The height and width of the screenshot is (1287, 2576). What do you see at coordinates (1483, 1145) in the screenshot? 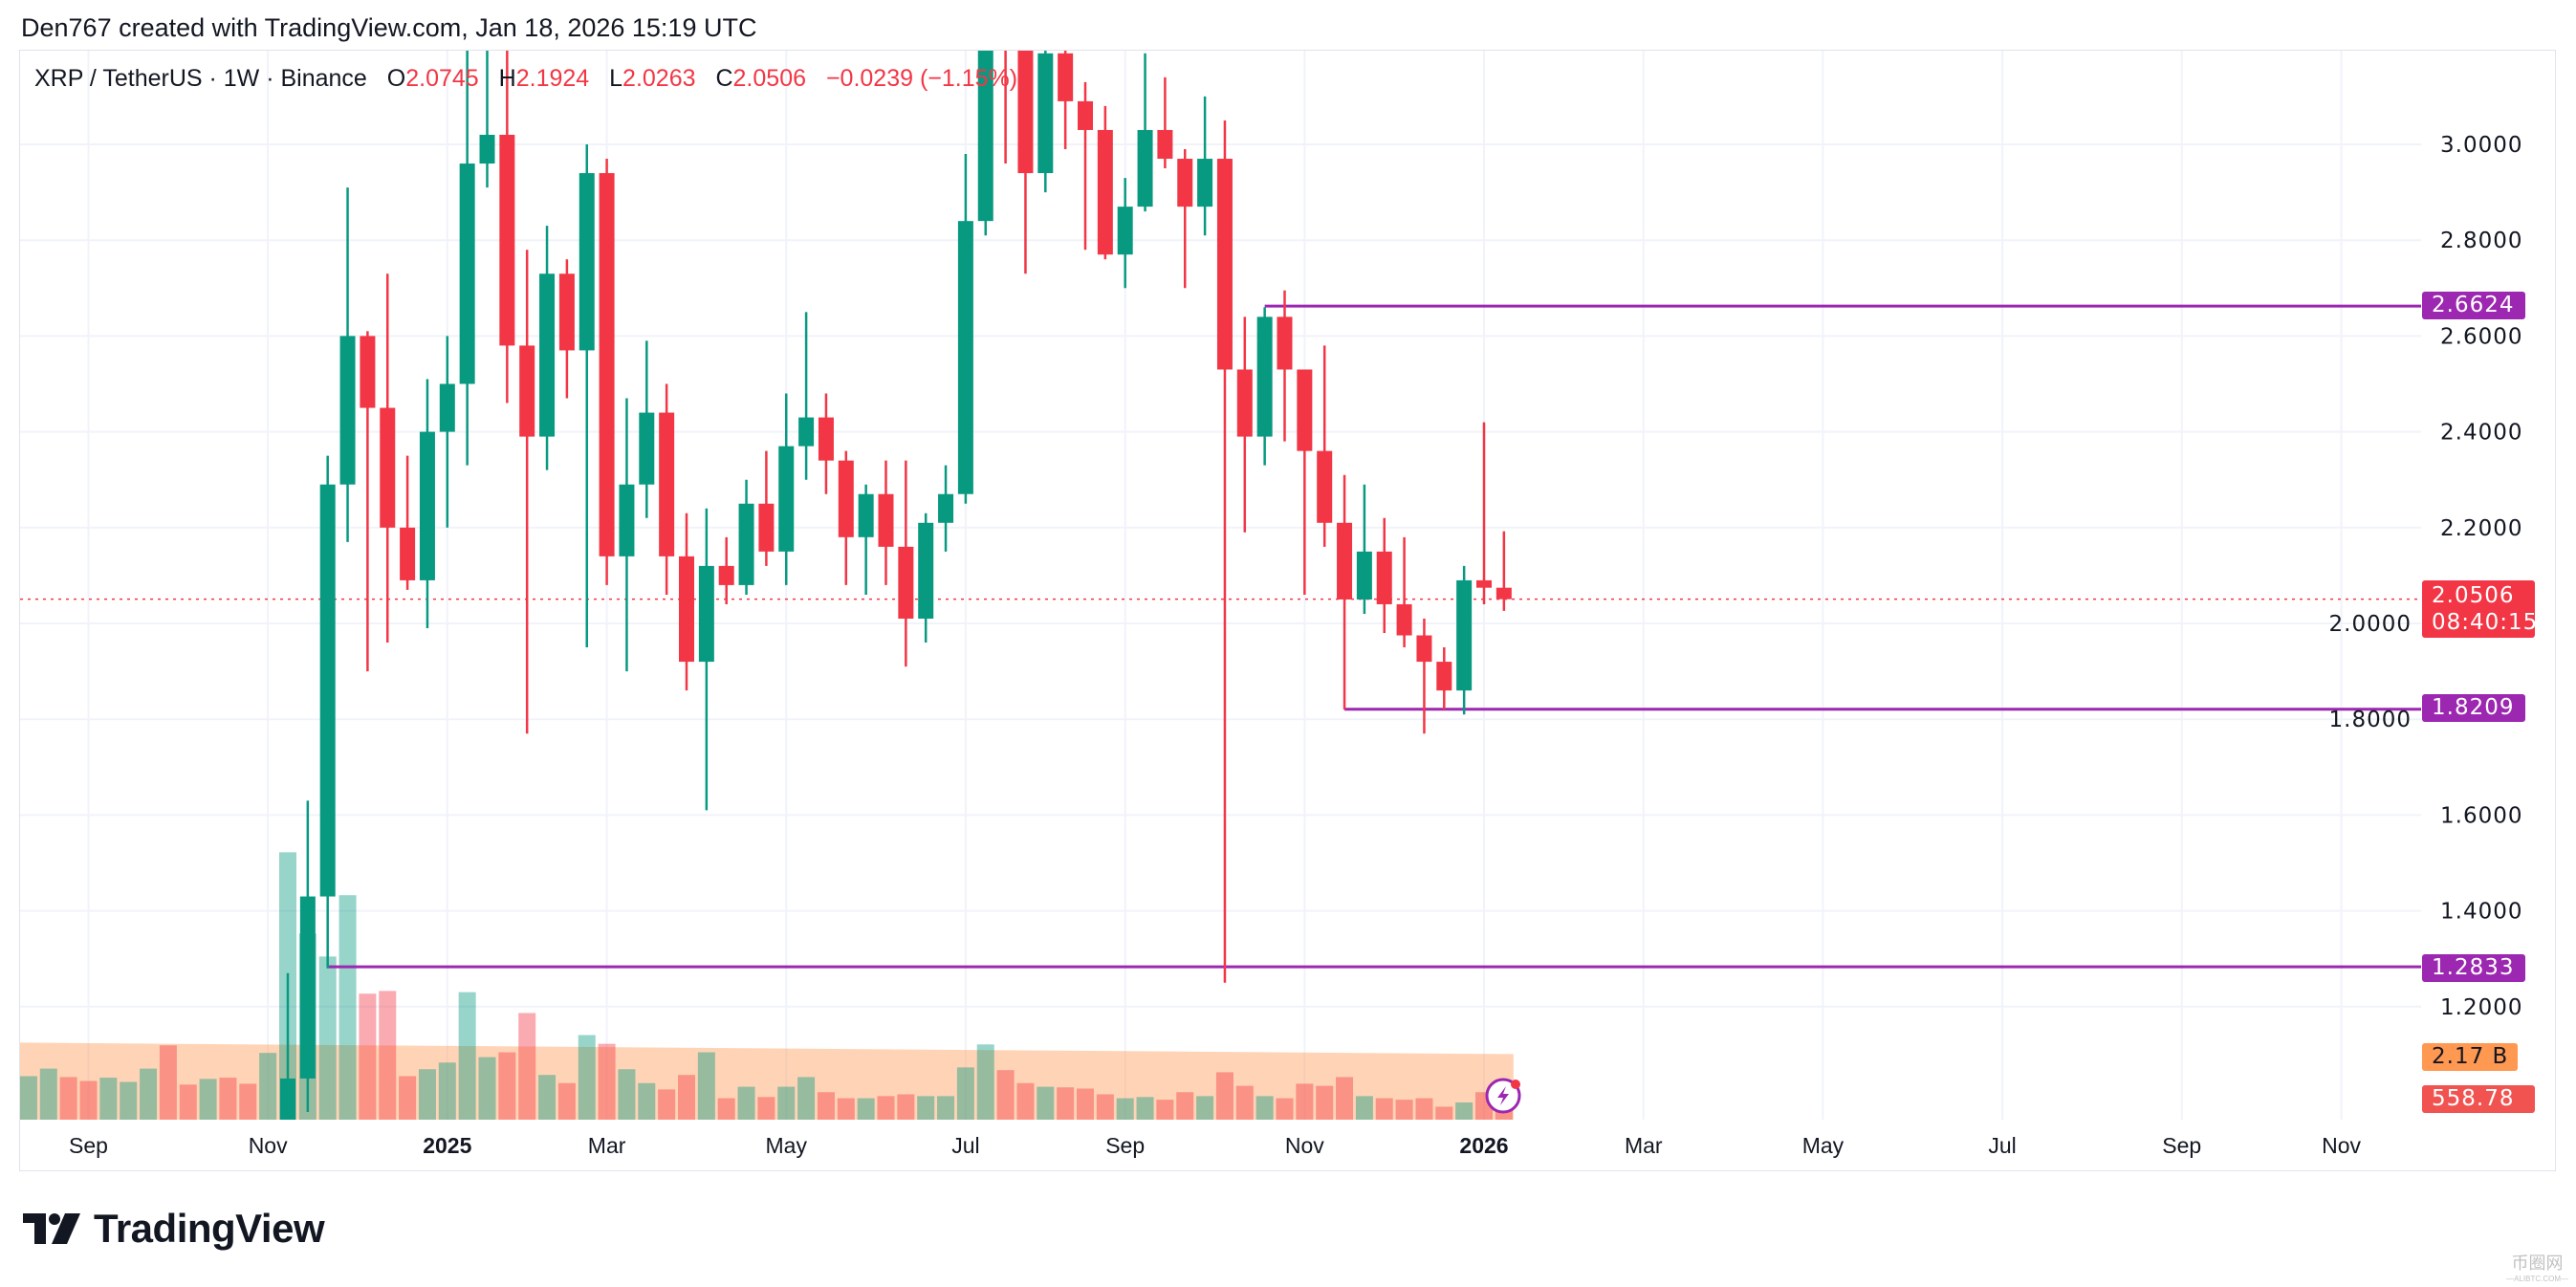
I see `x-tick-label: 2026` at bounding box center [1483, 1145].